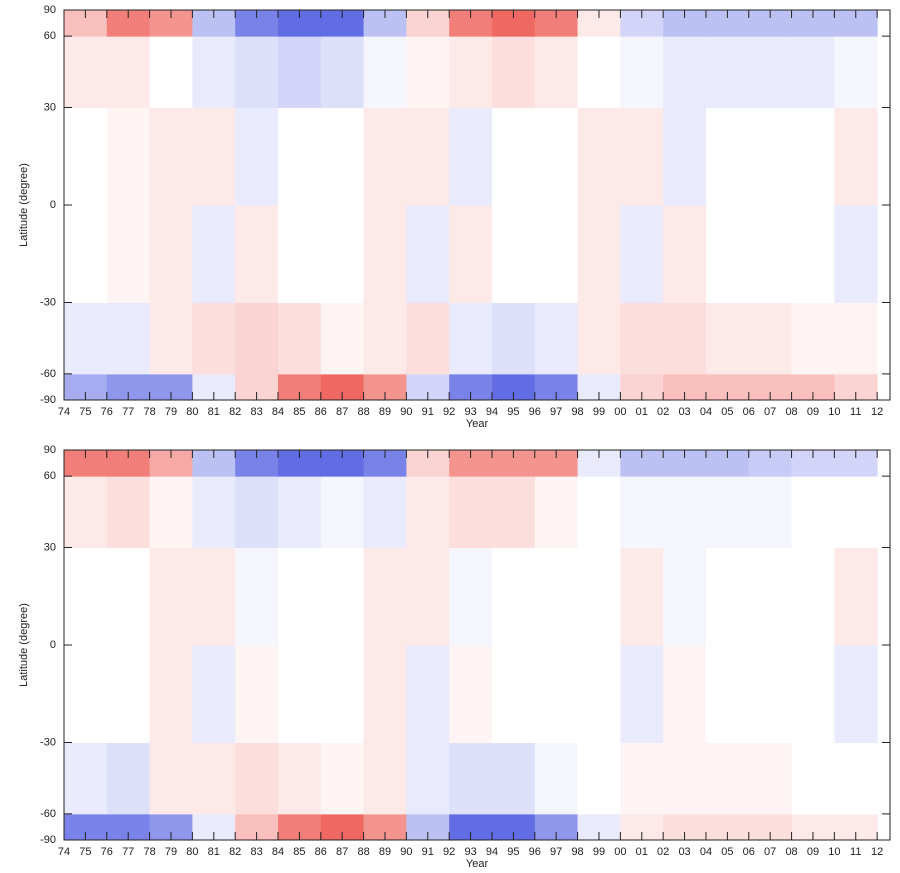 This screenshot has width=900, height=873. What do you see at coordinates (813, 412) in the screenshot?
I see `x-tick-label: 09` at bounding box center [813, 412].